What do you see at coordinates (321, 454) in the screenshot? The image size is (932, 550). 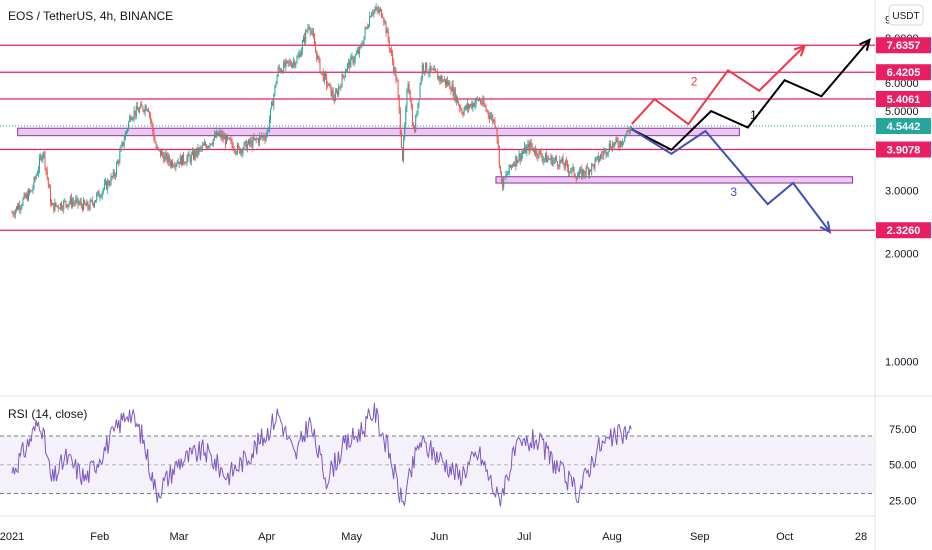 I see `rsi-line` at bounding box center [321, 454].